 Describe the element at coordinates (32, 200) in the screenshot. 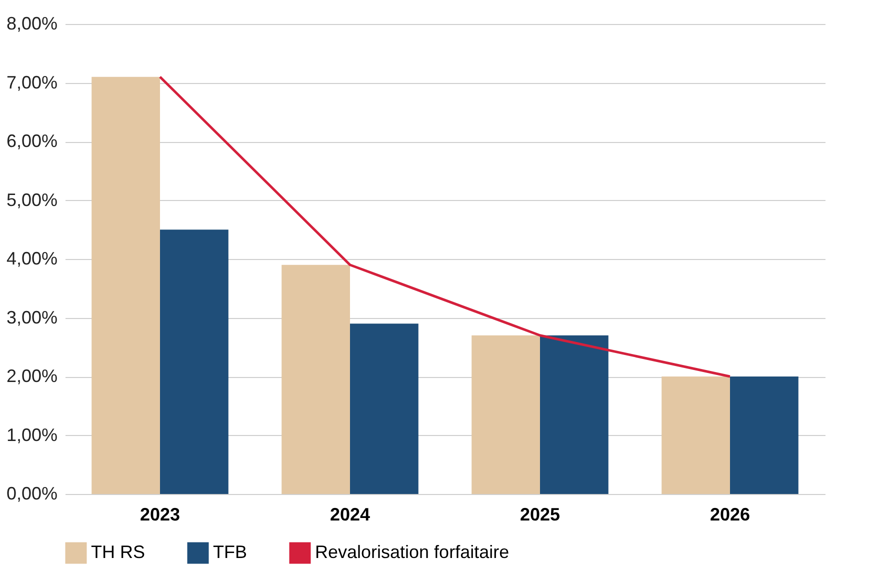

I see `y-tick-label: 5,00%` at that location.